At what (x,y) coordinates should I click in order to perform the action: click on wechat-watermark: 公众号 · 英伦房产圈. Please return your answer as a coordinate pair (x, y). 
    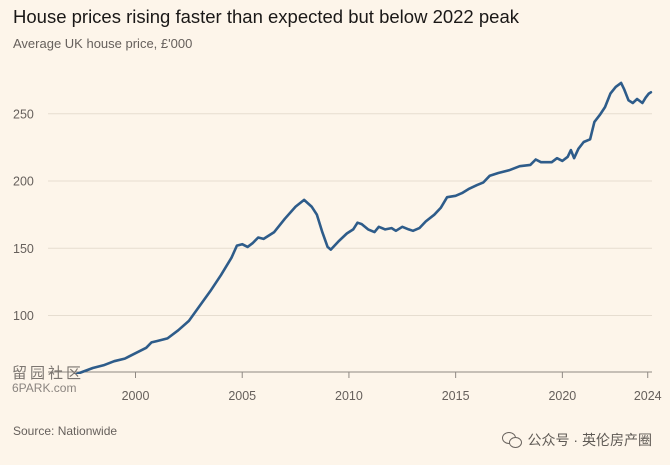
    Looking at the image, I should click on (576, 440).